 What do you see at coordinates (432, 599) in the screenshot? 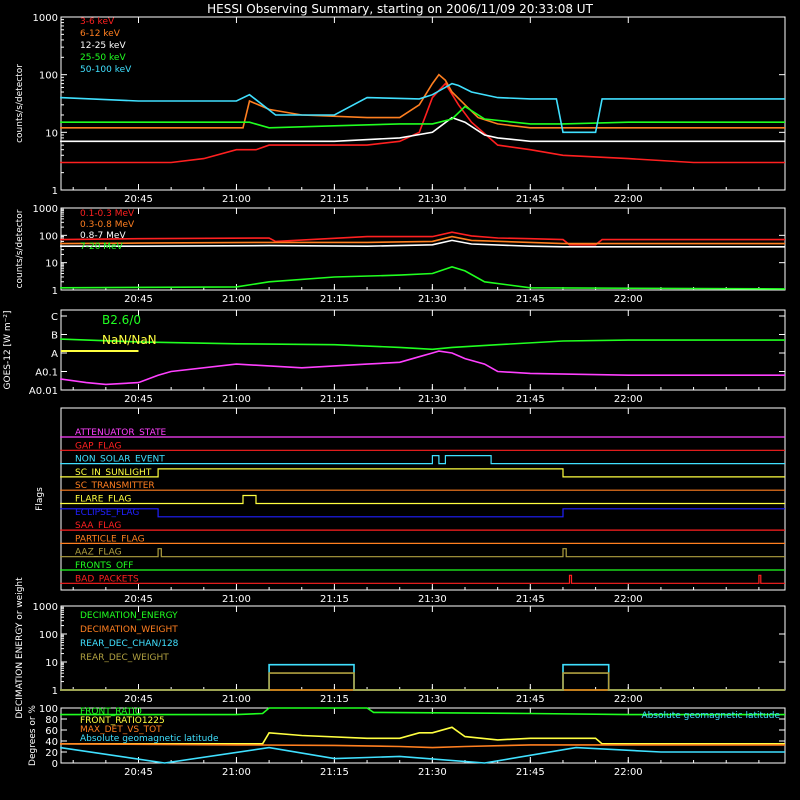
I see `flags-xtick-label: 21:30` at bounding box center [432, 599].